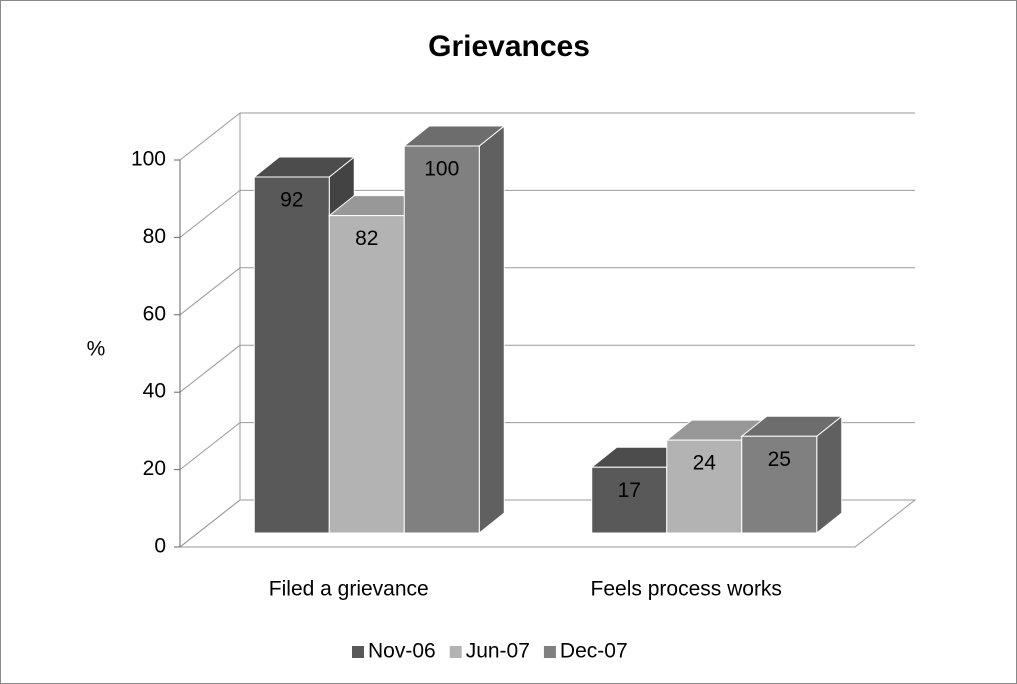 This screenshot has width=1017, height=684. Describe the element at coordinates (686, 589) in the screenshot. I see `x-tick-label: Feels process works` at that location.